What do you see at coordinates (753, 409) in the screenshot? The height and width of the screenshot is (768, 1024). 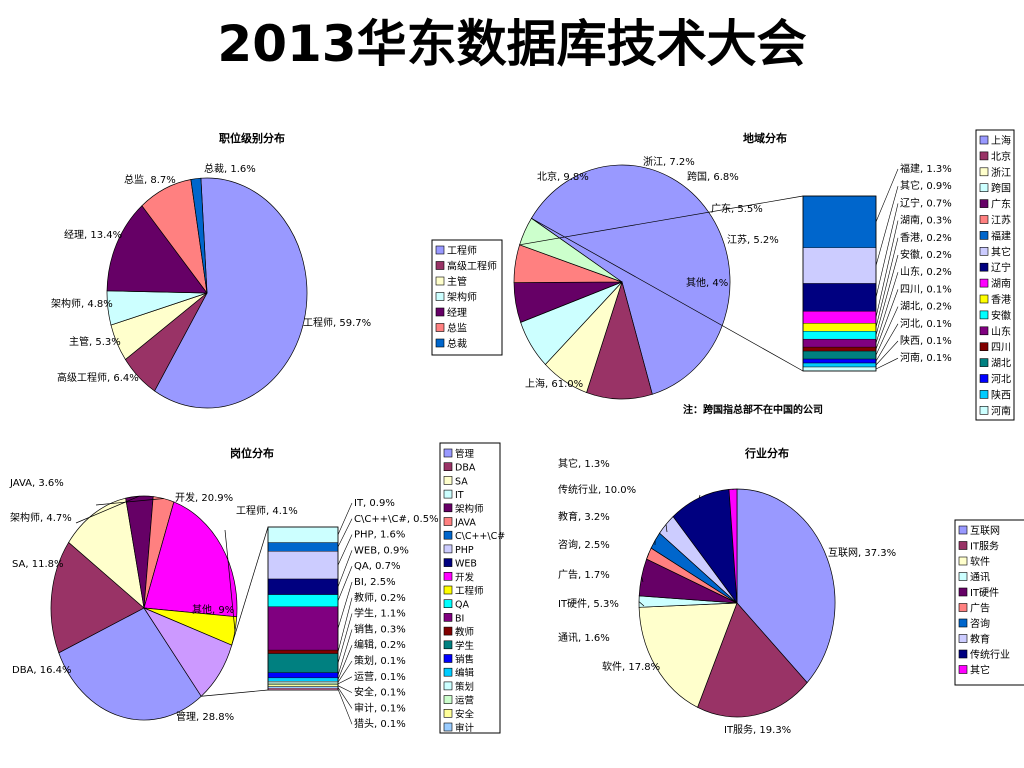 I see `region-note: 注：跨国指总部不在中国的公司` at bounding box center [753, 409].